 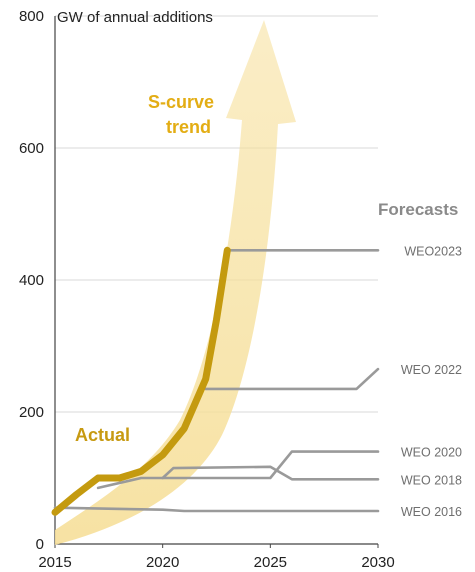 I want to click on trend-label-line2: trend, so click(x=188, y=127).